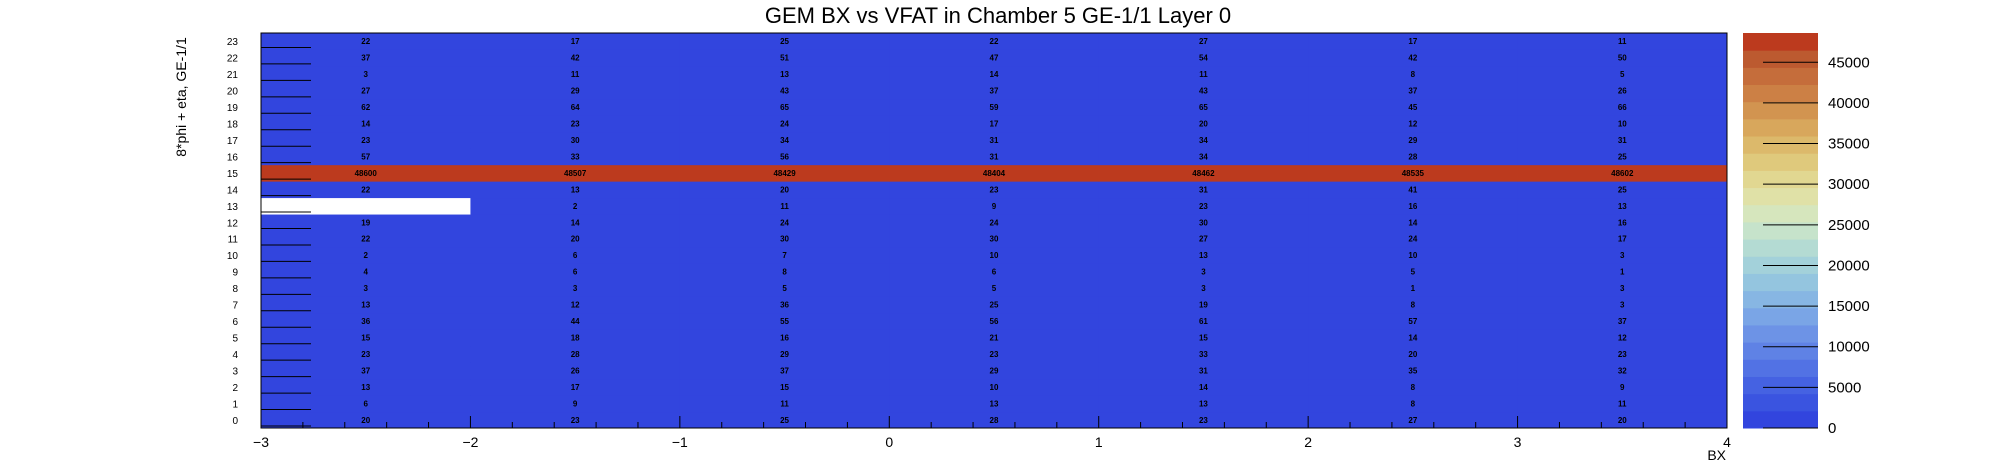 This screenshot has width=1996, height=472. Describe the element at coordinates (1203, 305) in the screenshot. I see `cell-value-label: 19` at that location.